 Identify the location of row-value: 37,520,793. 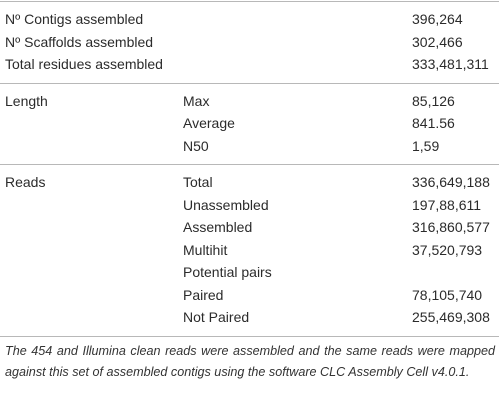
(447, 249).